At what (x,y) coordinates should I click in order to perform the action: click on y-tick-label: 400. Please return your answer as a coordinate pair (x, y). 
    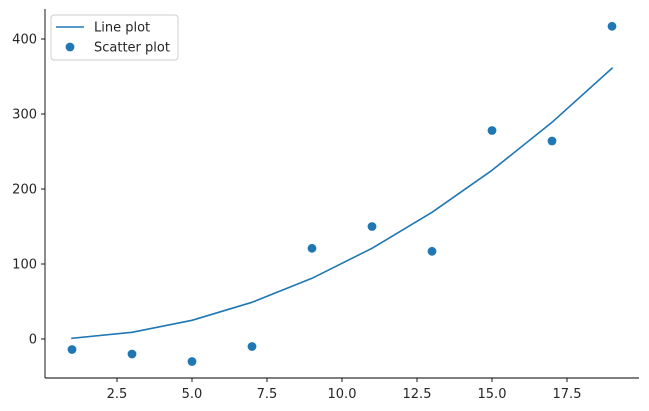
    Looking at the image, I should click on (24, 40).